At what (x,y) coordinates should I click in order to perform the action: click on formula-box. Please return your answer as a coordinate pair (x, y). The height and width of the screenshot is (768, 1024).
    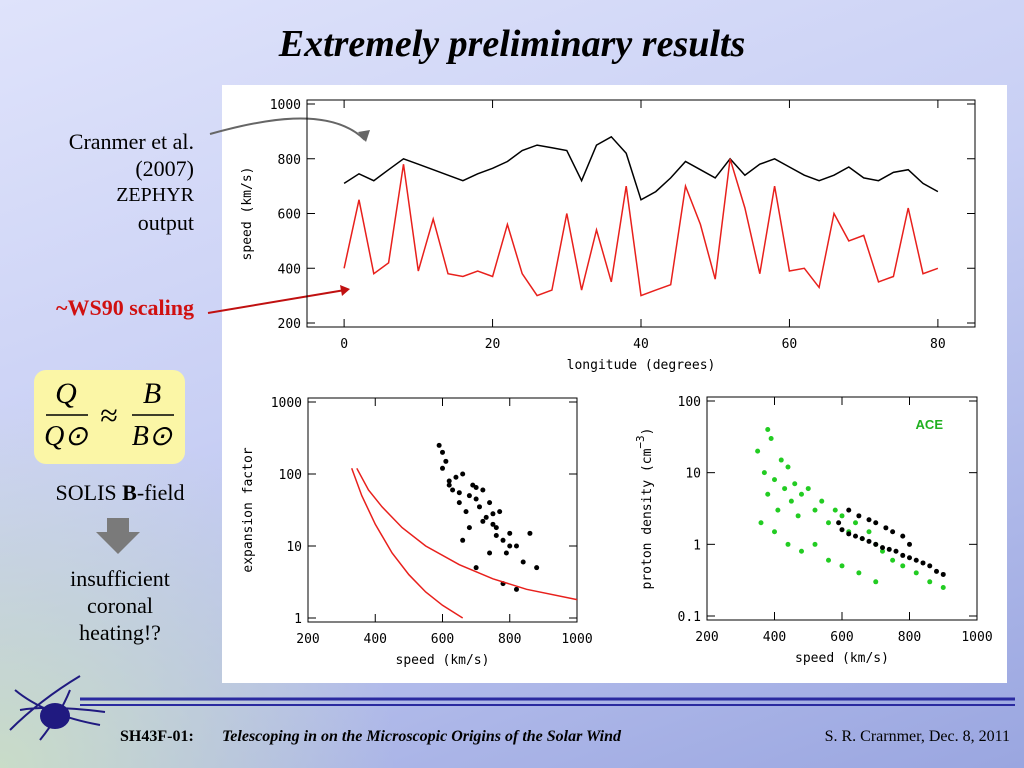
    Looking at the image, I should click on (109, 417).